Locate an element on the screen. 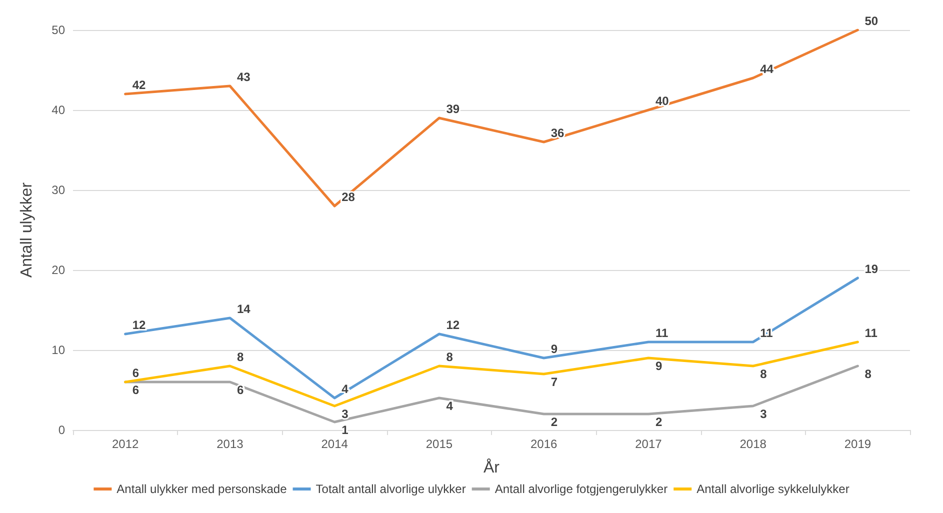  legend-label: Totalt antall alvorlige ulykker is located at coordinates (391, 489).